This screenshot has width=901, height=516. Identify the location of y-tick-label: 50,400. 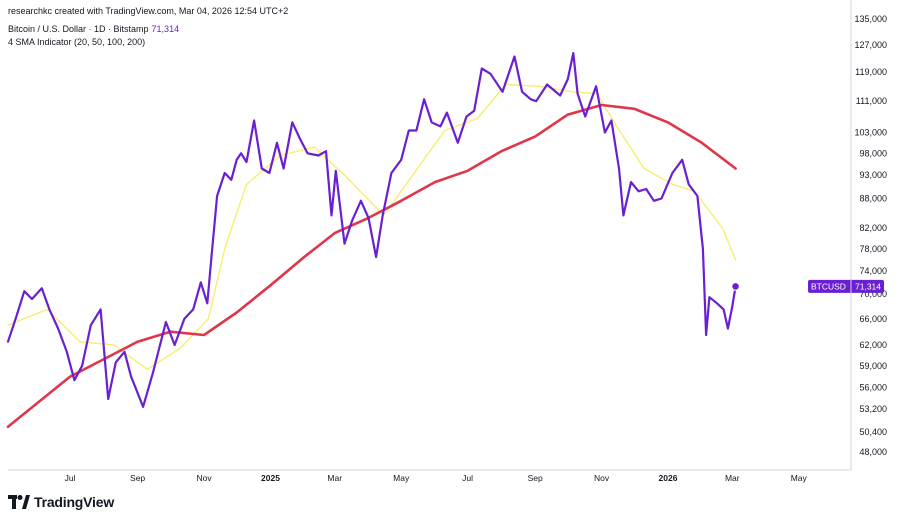
(873, 432).